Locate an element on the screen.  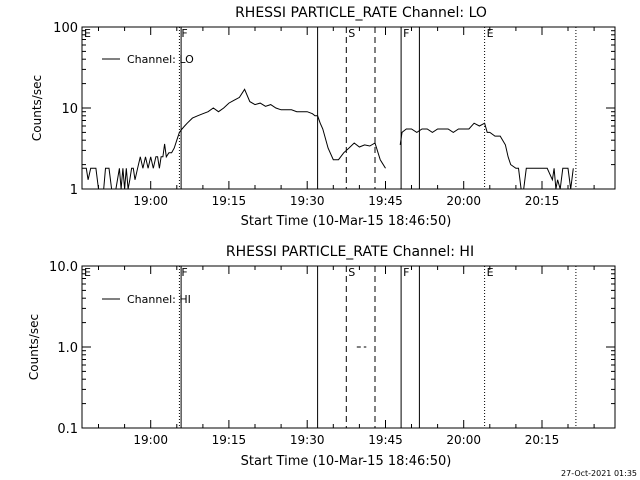
y-tick-label: 0.1 is located at coordinates (67, 429).